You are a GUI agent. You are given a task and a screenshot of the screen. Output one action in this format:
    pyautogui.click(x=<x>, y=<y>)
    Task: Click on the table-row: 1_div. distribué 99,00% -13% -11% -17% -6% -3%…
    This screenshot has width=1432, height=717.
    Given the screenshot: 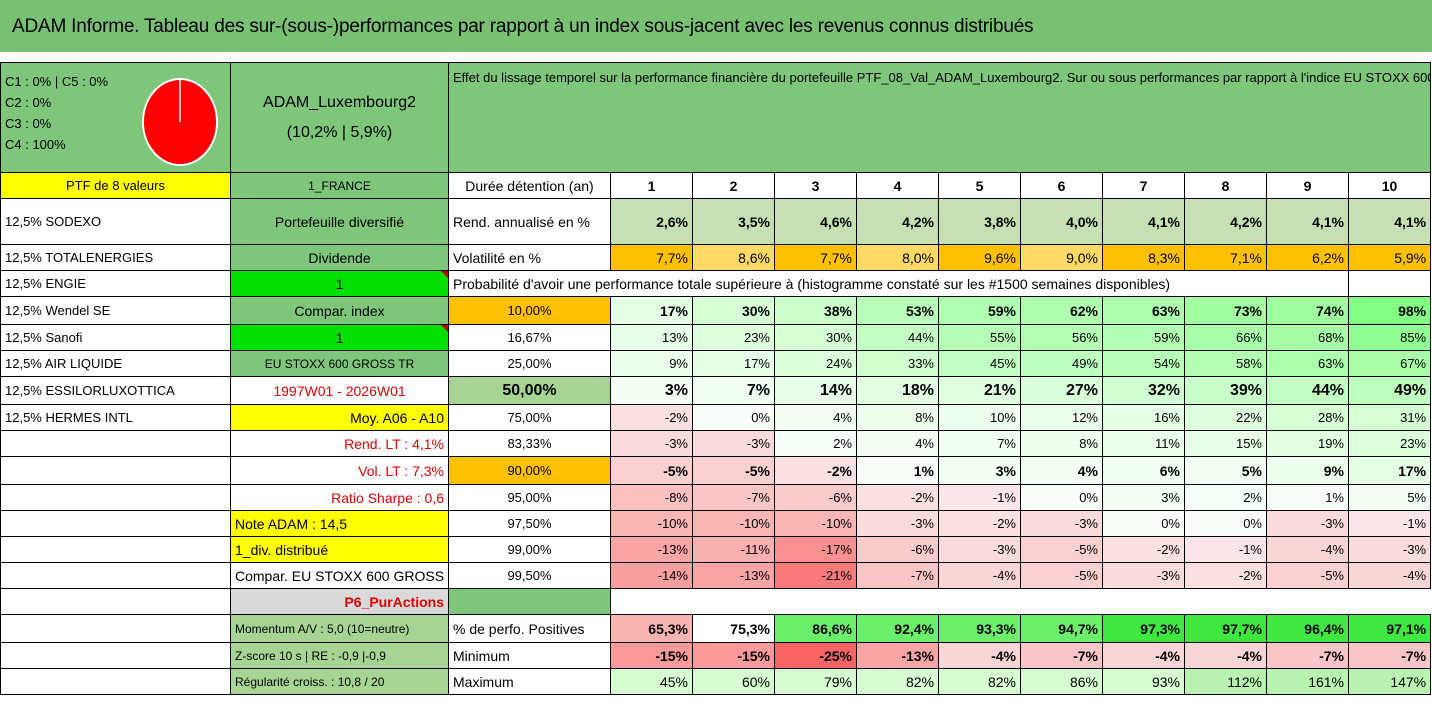 What is the action you would take?
    pyautogui.click(x=716, y=549)
    